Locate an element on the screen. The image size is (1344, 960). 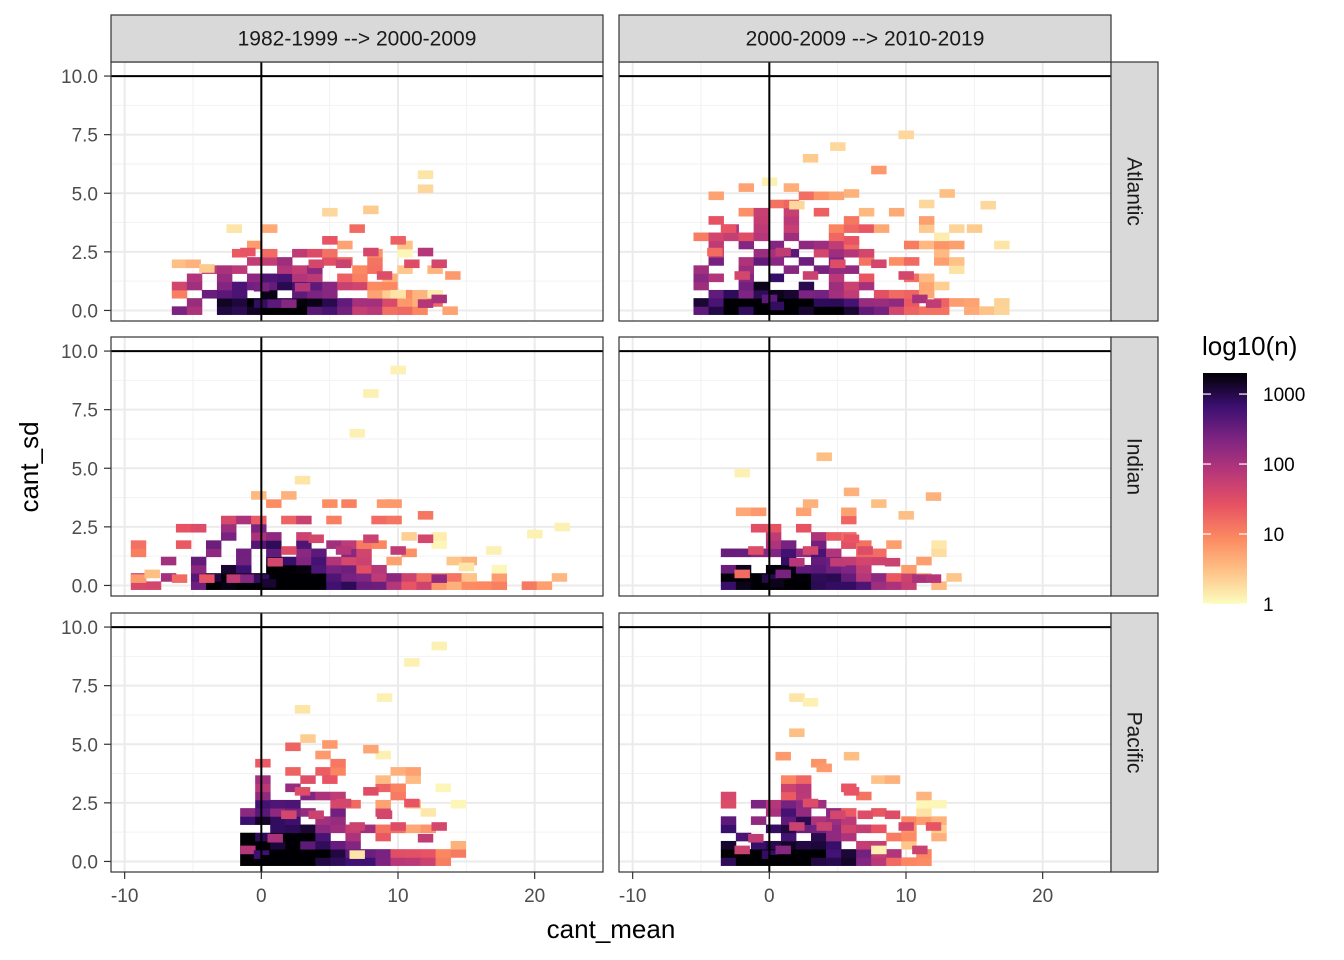
x-tick-label: 20 is located at coordinates (1042, 896).